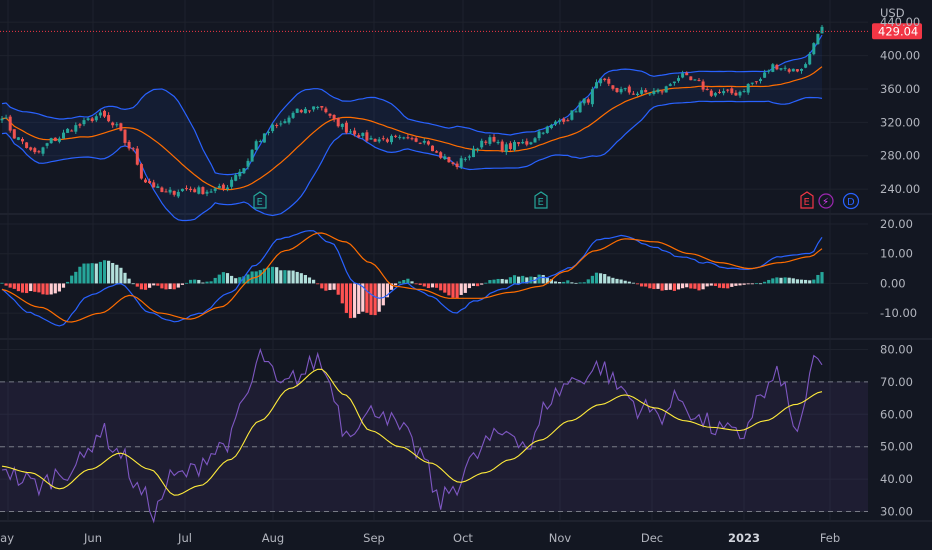 The width and height of the screenshot is (932, 550). I want to click on split-marker: ⚡, so click(826, 201).